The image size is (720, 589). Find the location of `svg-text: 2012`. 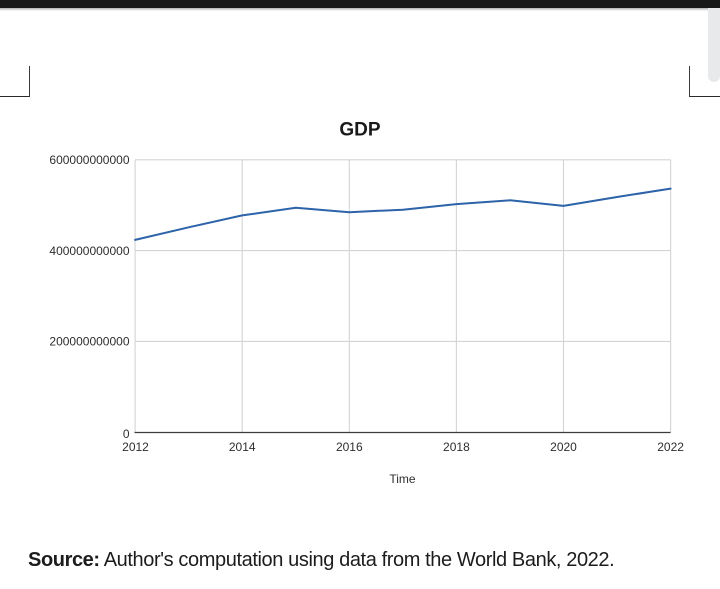

svg-text: 2012 is located at coordinates (135, 447).